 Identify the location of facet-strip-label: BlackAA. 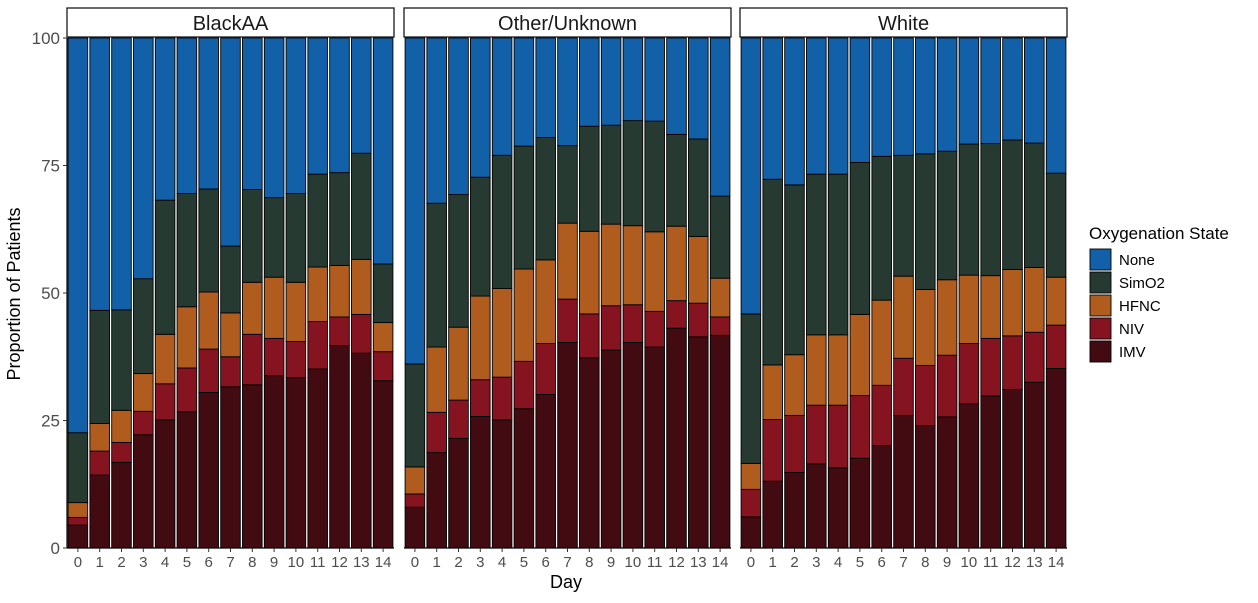
(231, 24).